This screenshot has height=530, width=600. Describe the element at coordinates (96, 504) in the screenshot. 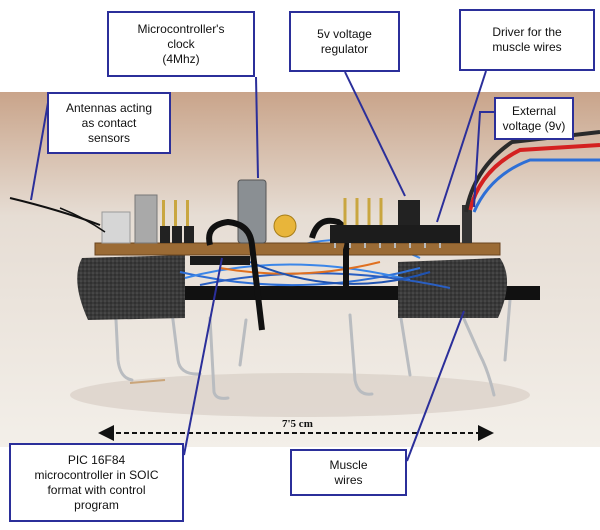

I see `callout-pic-line-4: program` at that location.